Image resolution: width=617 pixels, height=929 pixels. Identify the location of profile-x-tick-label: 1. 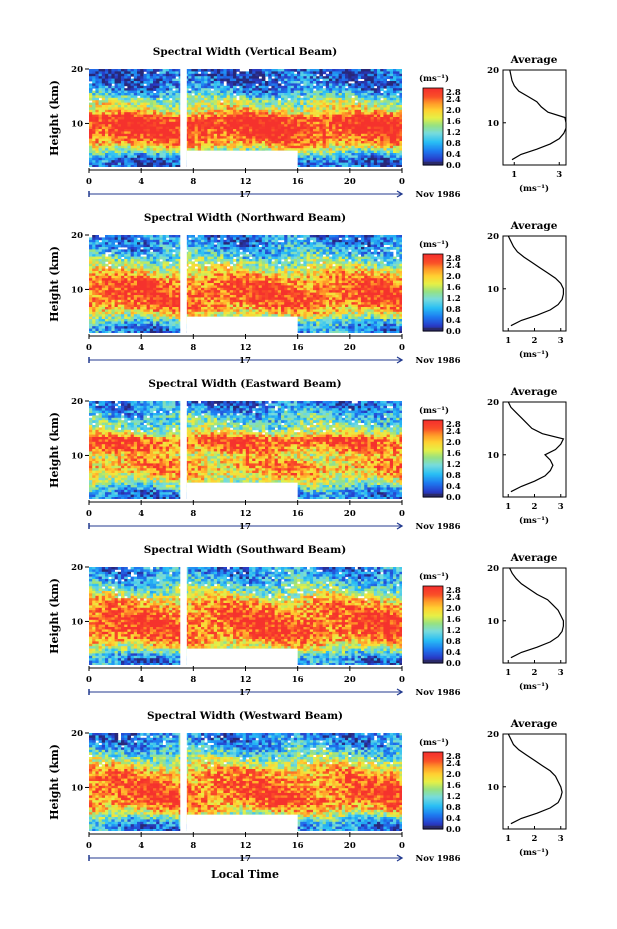
(508, 507).